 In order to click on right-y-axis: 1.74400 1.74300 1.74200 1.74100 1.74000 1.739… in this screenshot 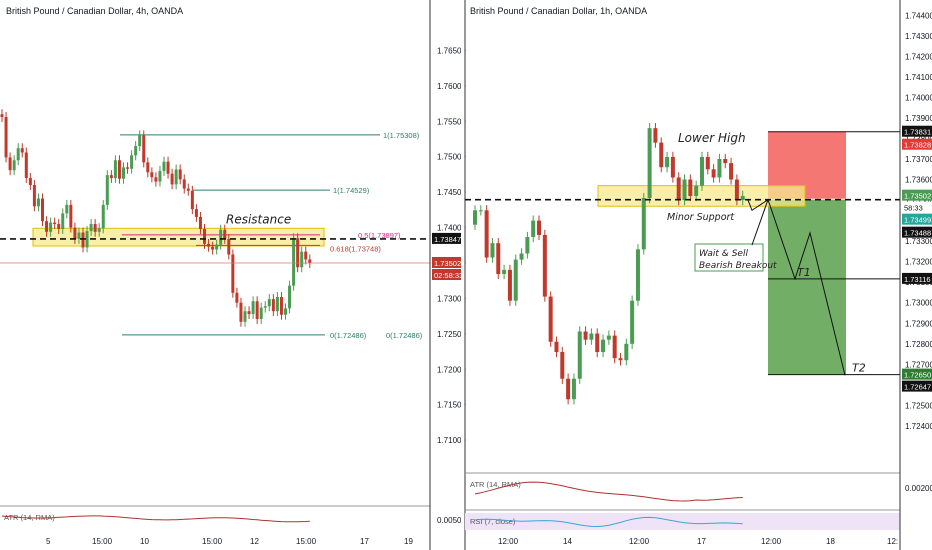, I will do `click(917, 221)`.